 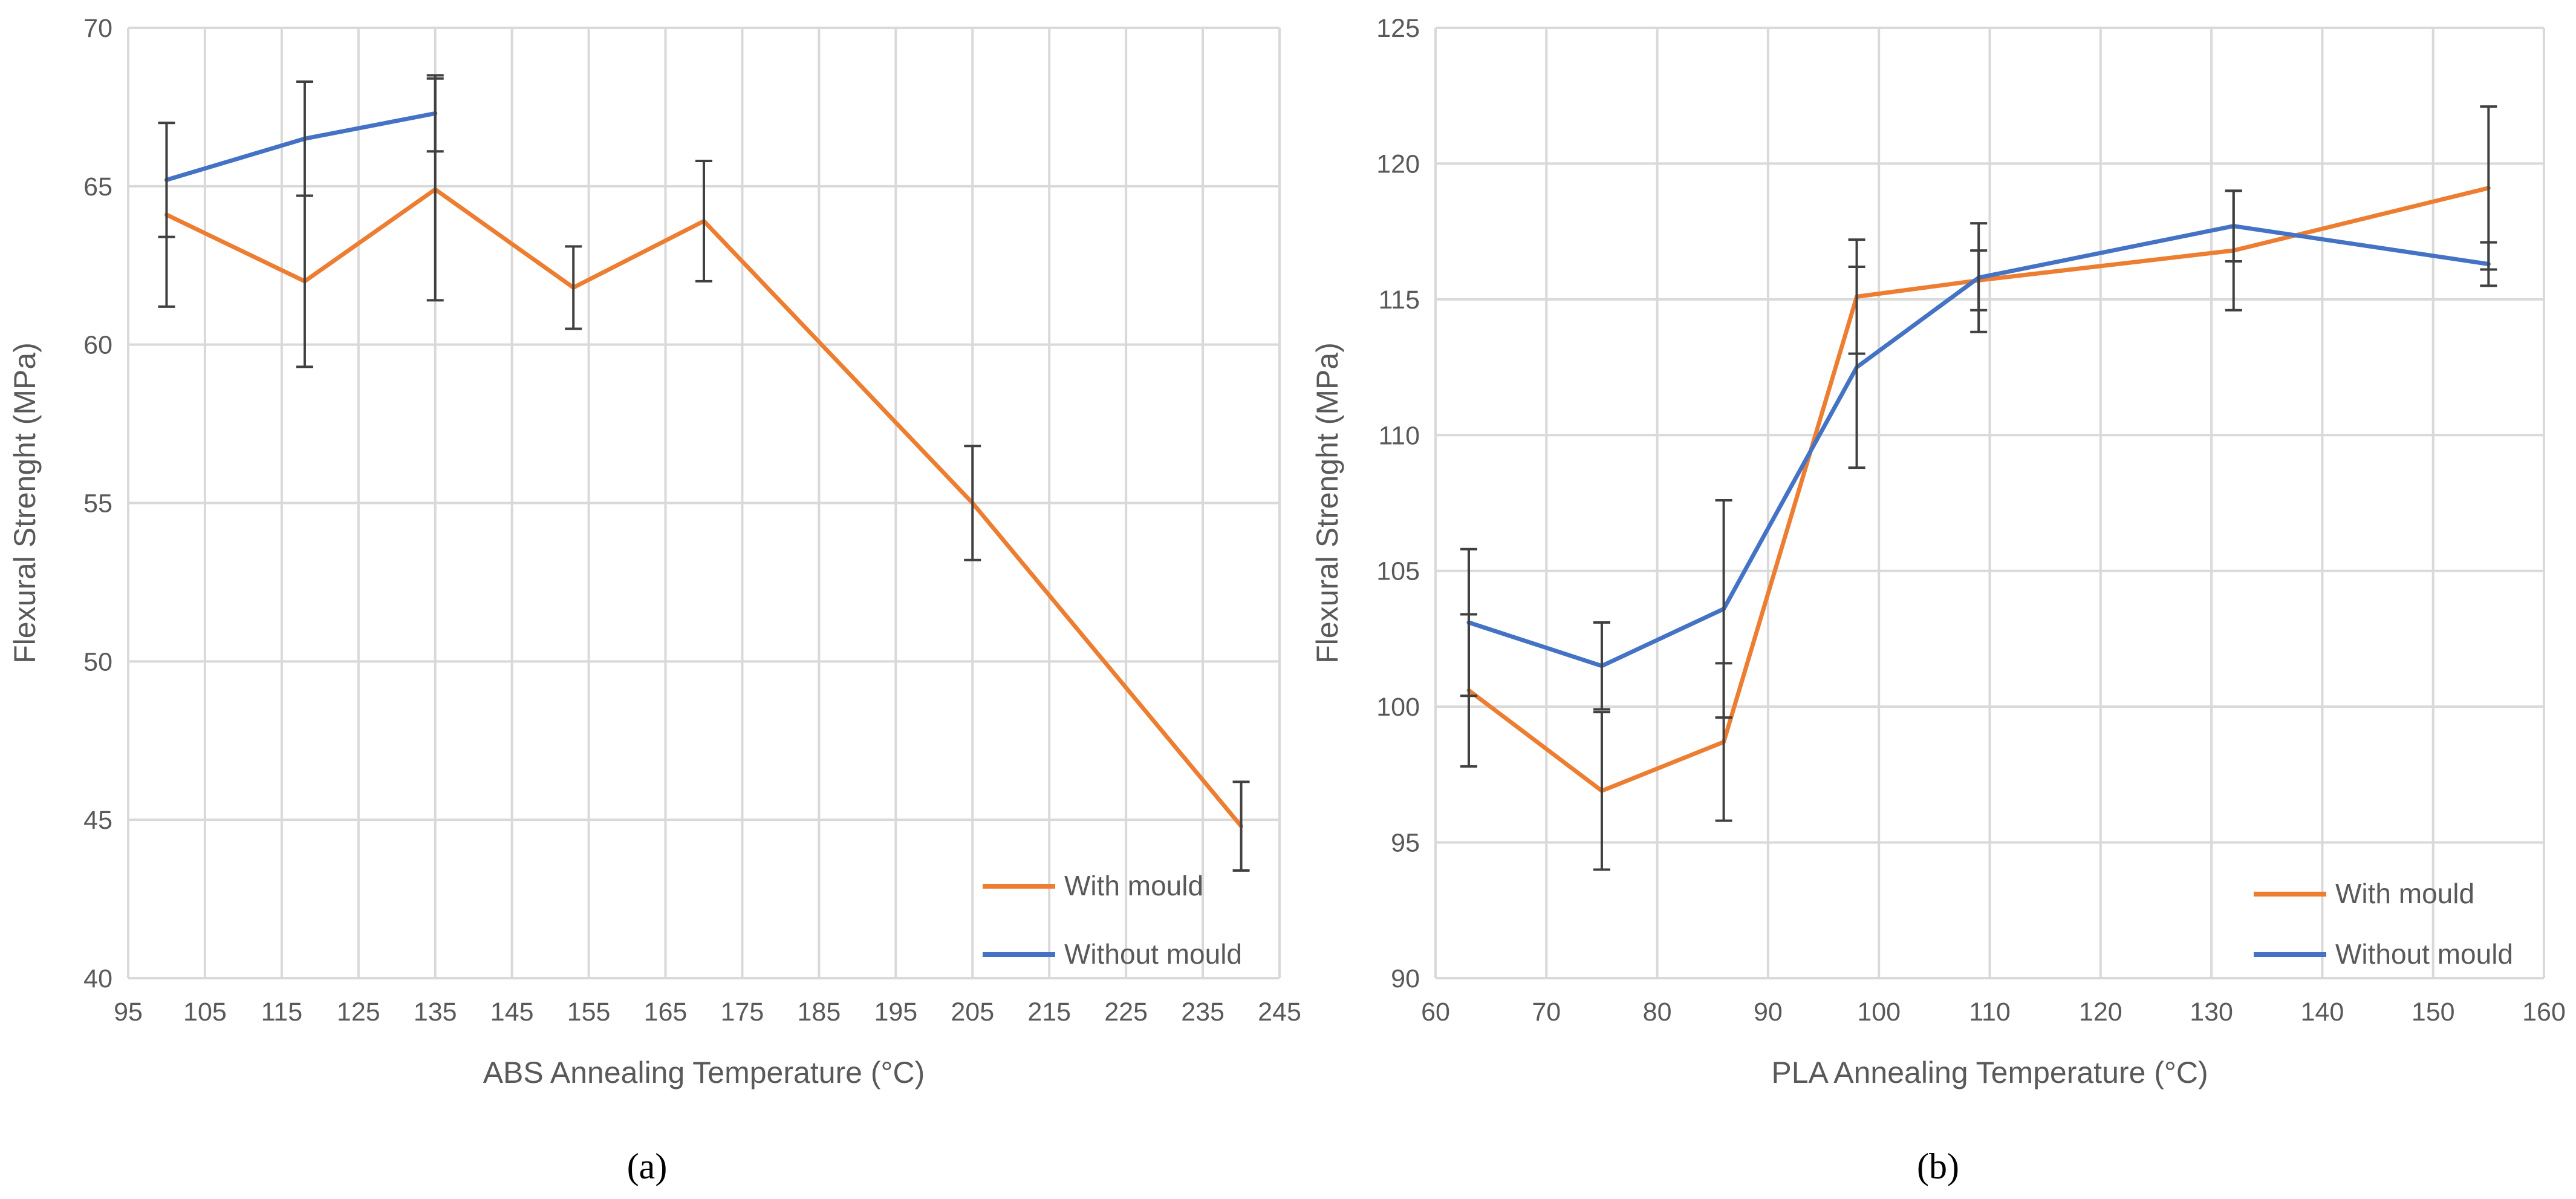 I want to click on a-x-tick-label: 95, so click(x=128, y=1012).